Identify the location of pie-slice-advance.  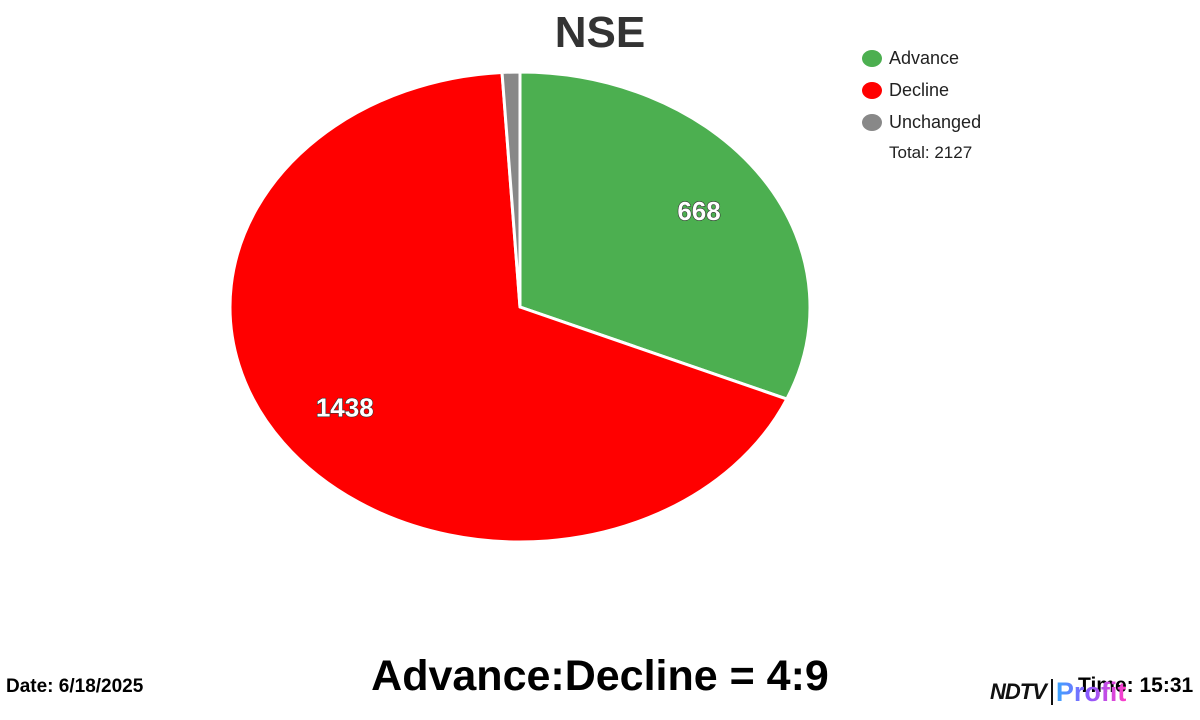
(665, 235).